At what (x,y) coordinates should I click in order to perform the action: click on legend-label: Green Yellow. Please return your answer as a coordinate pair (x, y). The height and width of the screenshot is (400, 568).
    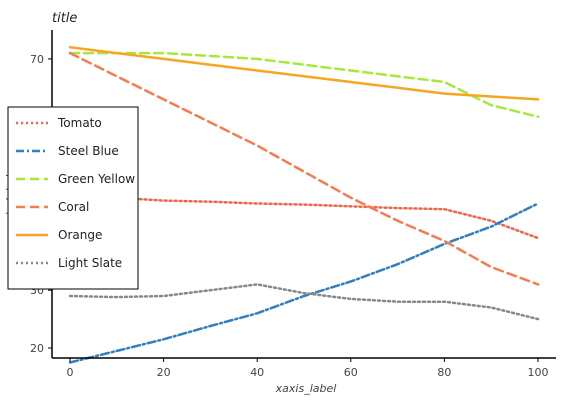
    Looking at the image, I should click on (96, 179).